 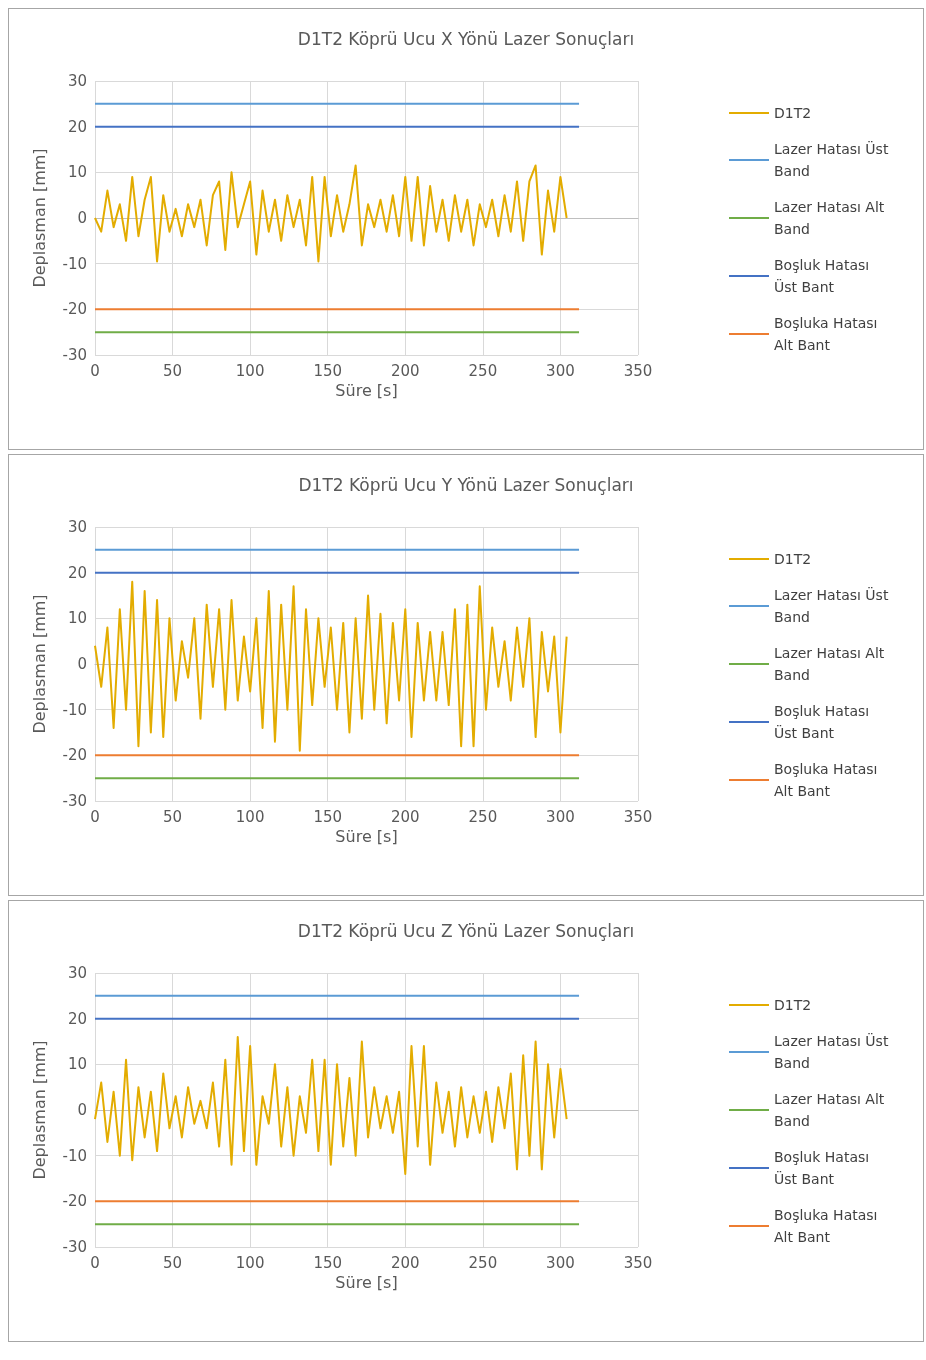 I want to click on chart-title: D1T2 Köprü Ucu Z Yönü Lazer Sonuçları, so click(x=466, y=930).